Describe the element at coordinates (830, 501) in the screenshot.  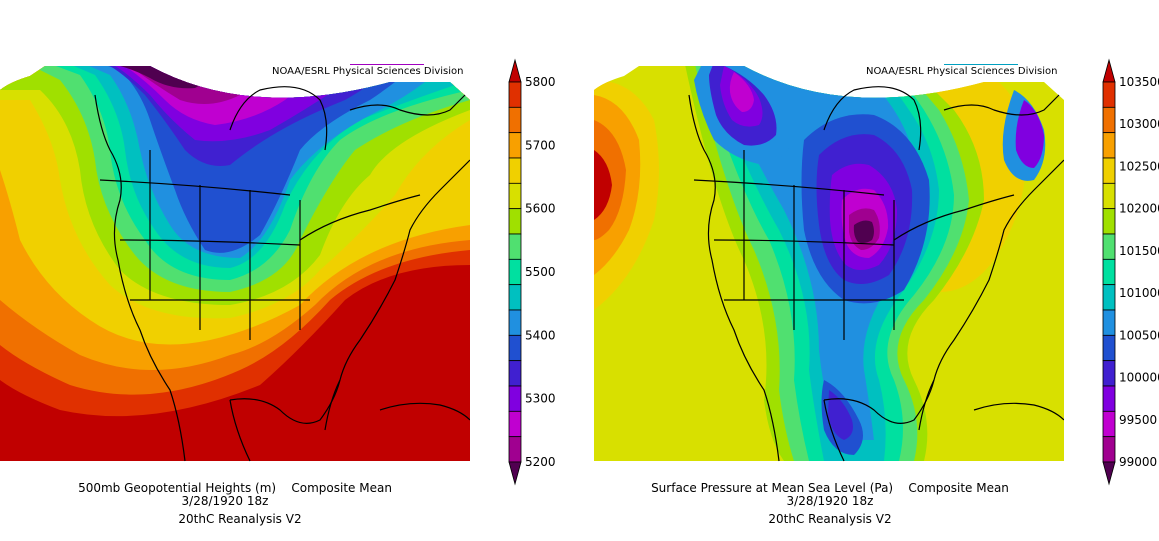
I see `right-caption-date: 3/28/1920 18z` at that location.